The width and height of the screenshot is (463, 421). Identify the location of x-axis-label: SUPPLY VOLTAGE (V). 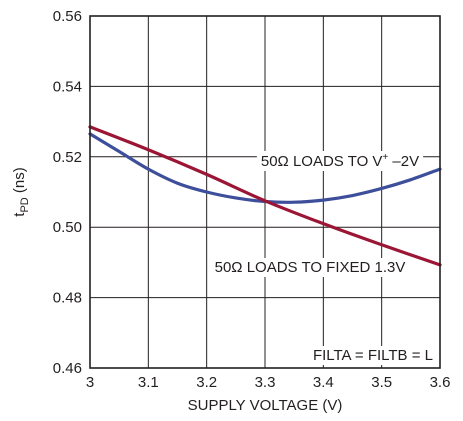
(265, 405).